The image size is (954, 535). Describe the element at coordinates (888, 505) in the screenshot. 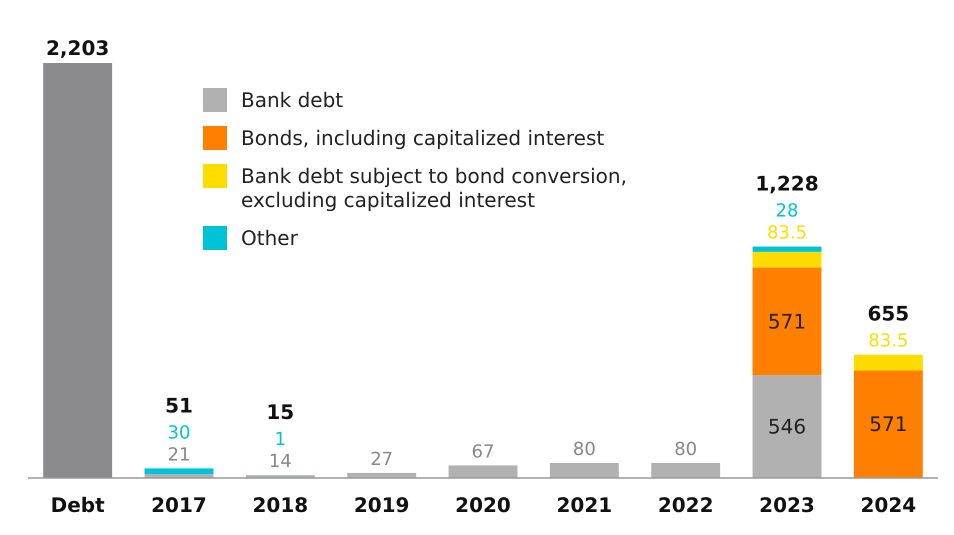

I see `x-tick-label: 2024` at that location.